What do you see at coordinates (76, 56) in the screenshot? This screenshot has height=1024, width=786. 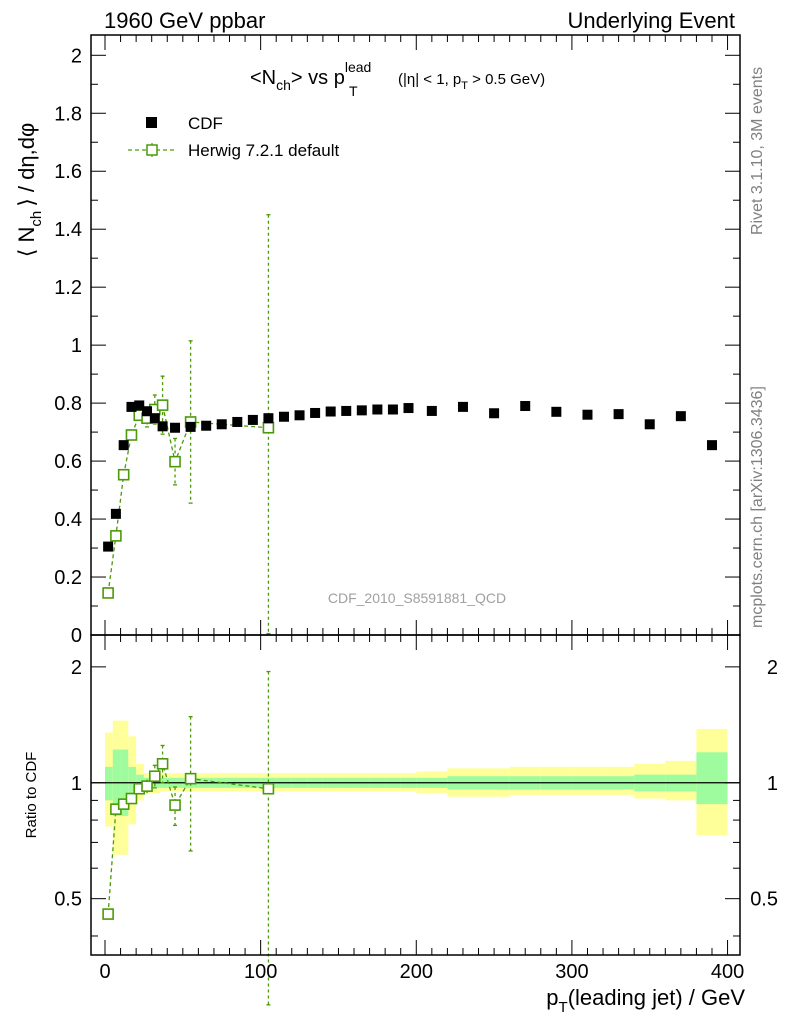 I see `main-y-tick-label: 2` at bounding box center [76, 56].